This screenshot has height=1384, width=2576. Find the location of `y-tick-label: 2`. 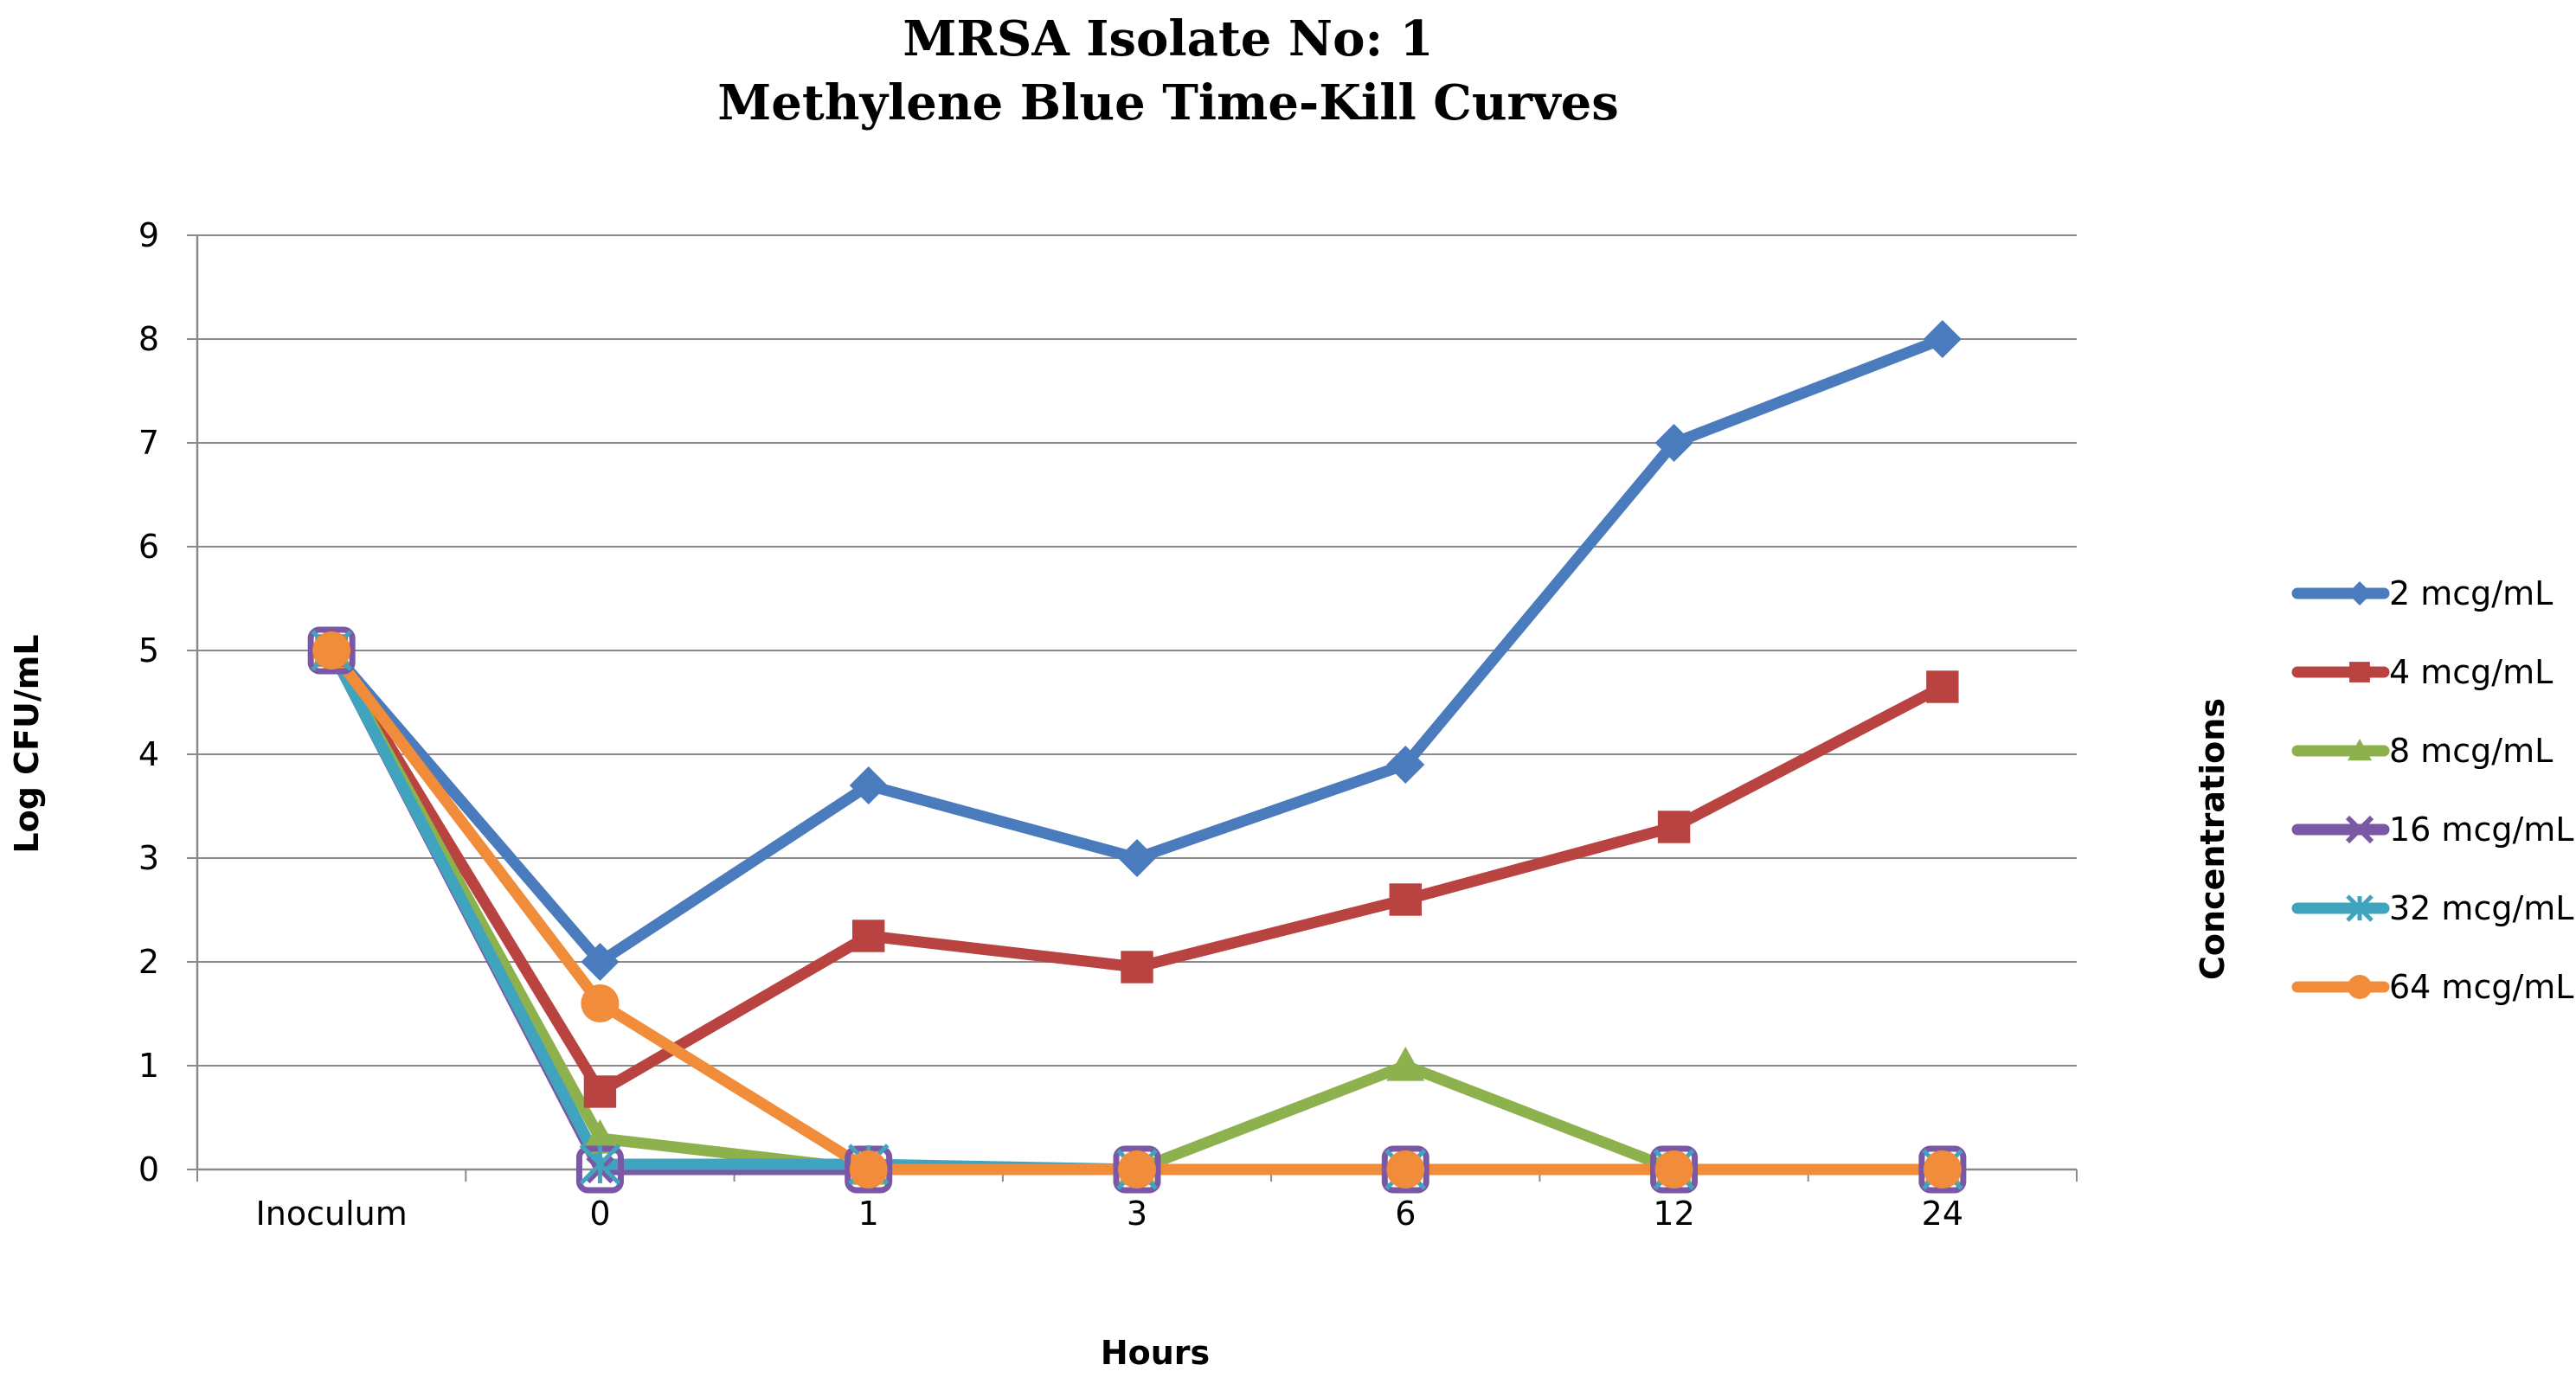

y-tick-label: 2 is located at coordinates (148, 962).